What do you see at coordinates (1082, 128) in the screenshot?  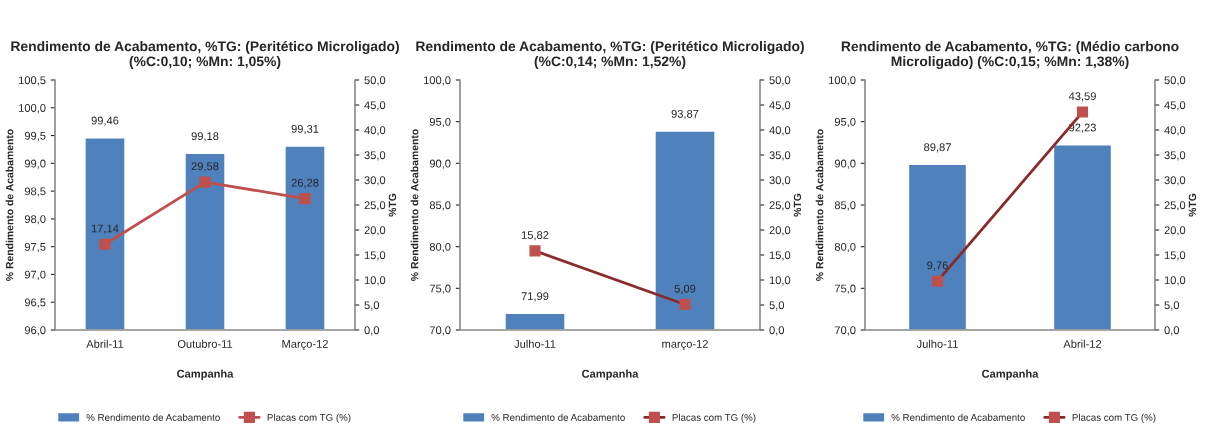 I see `data-label: 92,23` at bounding box center [1082, 128].